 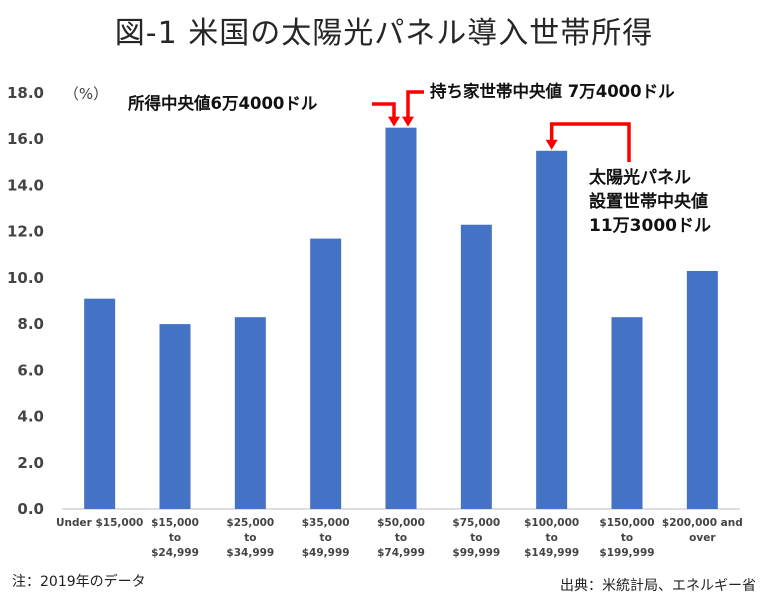 What do you see at coordinates (25, 93) in the screenshot?
I see `y-tick-label: 18.0` at bounding box center [25, 93].